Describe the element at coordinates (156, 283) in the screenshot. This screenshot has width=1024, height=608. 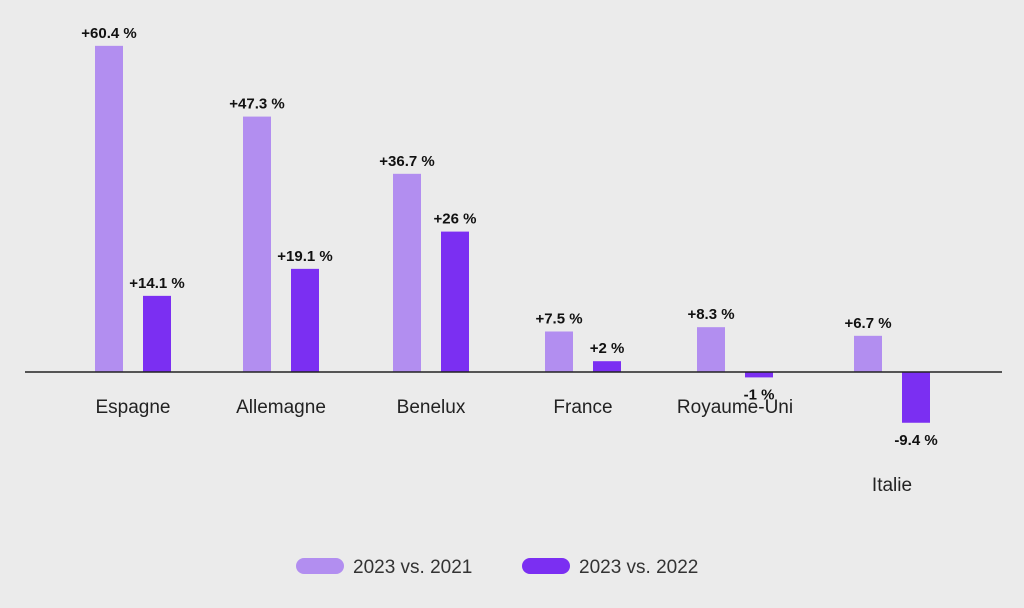
I see `value-label-espagne-series-2: +14.1 %` at that location.